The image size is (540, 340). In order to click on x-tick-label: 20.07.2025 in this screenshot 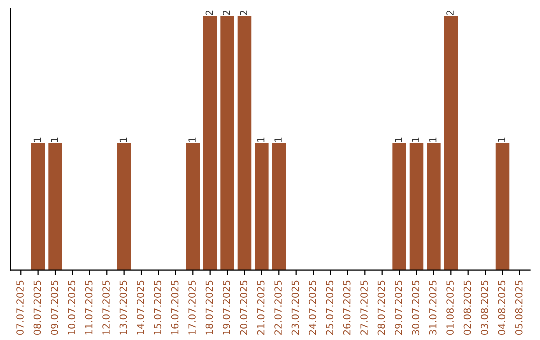, I will do `click(244, 307)`.